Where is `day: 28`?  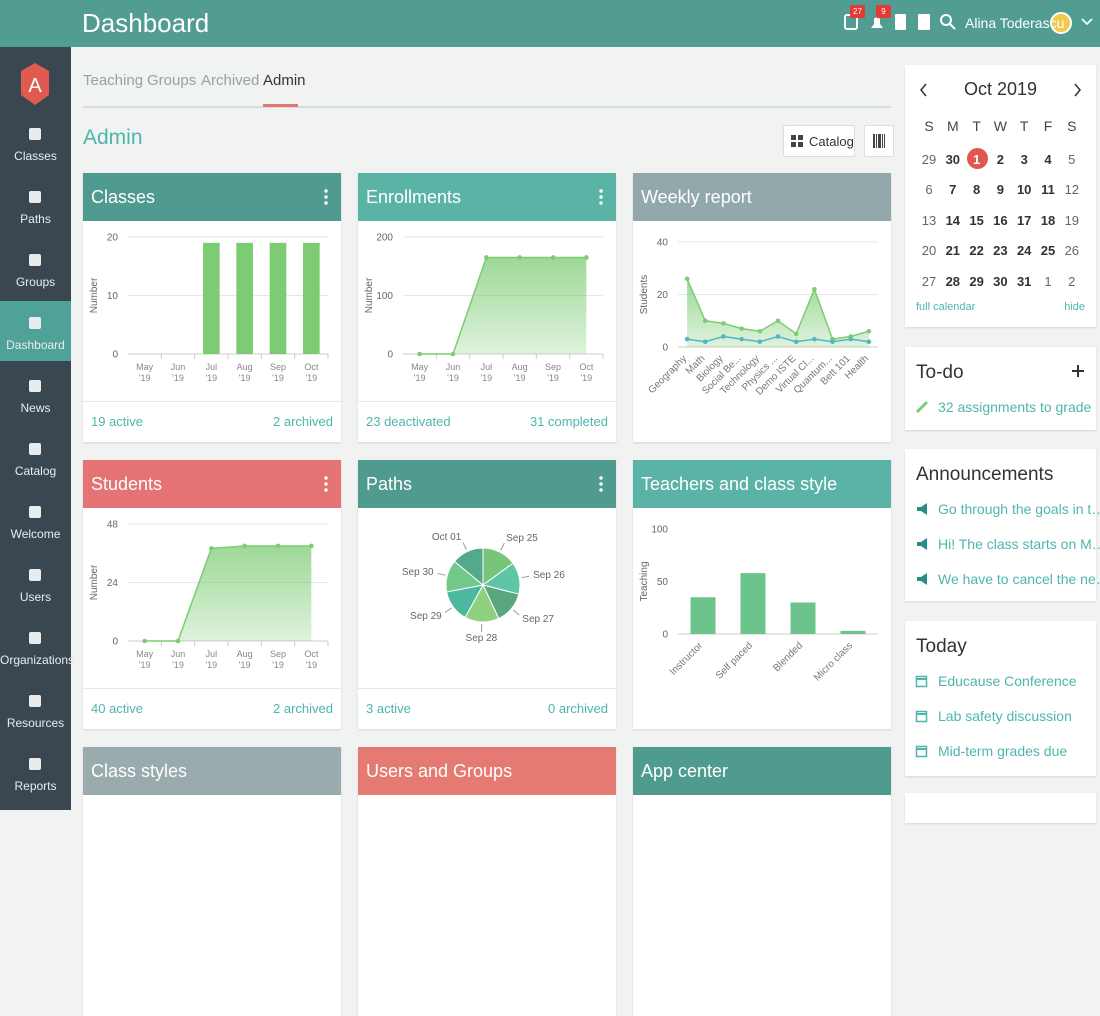 day: 28 is located at coordinates (953, 281).